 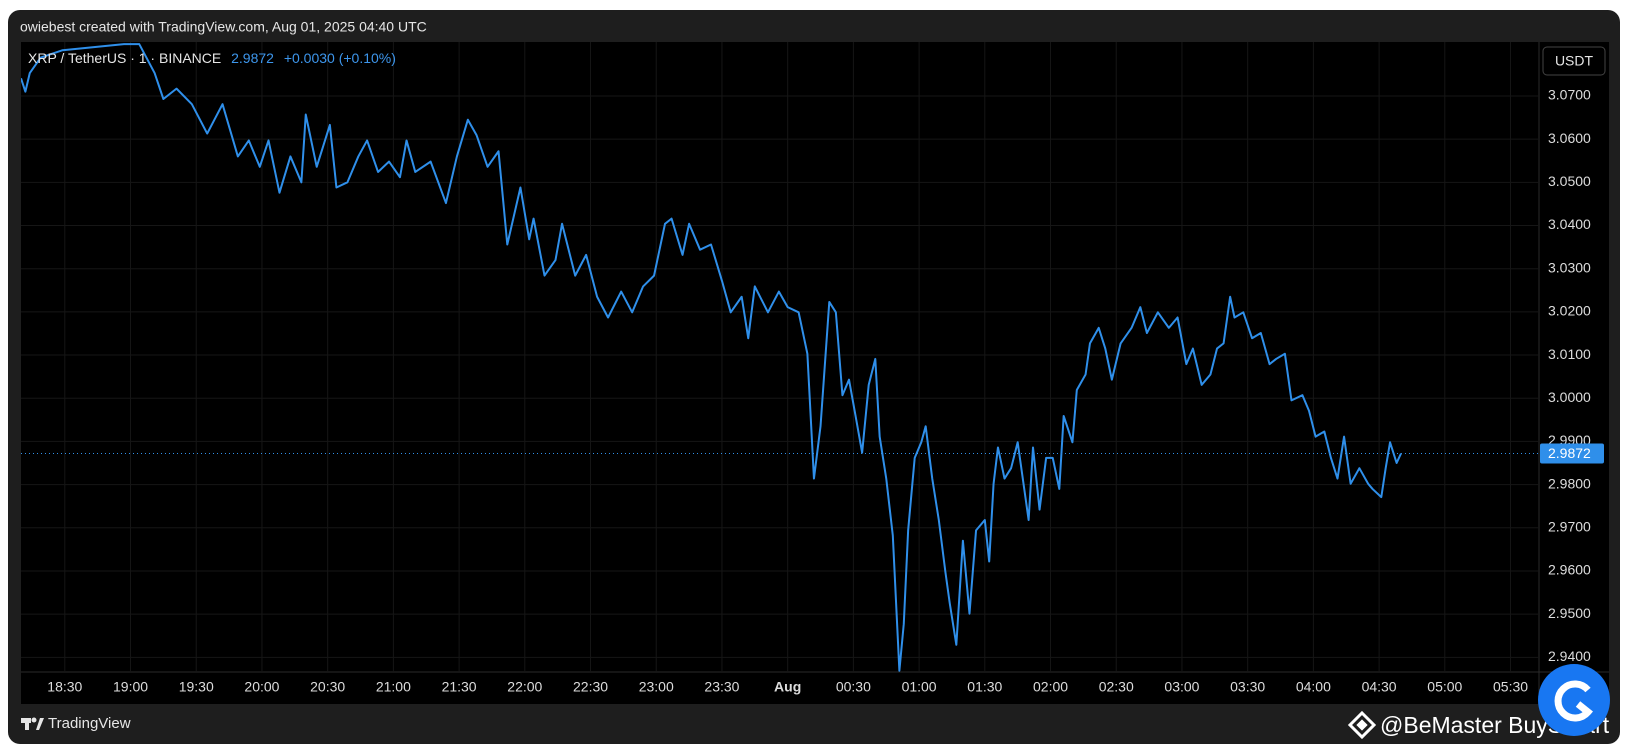 I want to click on x-tick-label: 21:30, so click(x=459, y=687).